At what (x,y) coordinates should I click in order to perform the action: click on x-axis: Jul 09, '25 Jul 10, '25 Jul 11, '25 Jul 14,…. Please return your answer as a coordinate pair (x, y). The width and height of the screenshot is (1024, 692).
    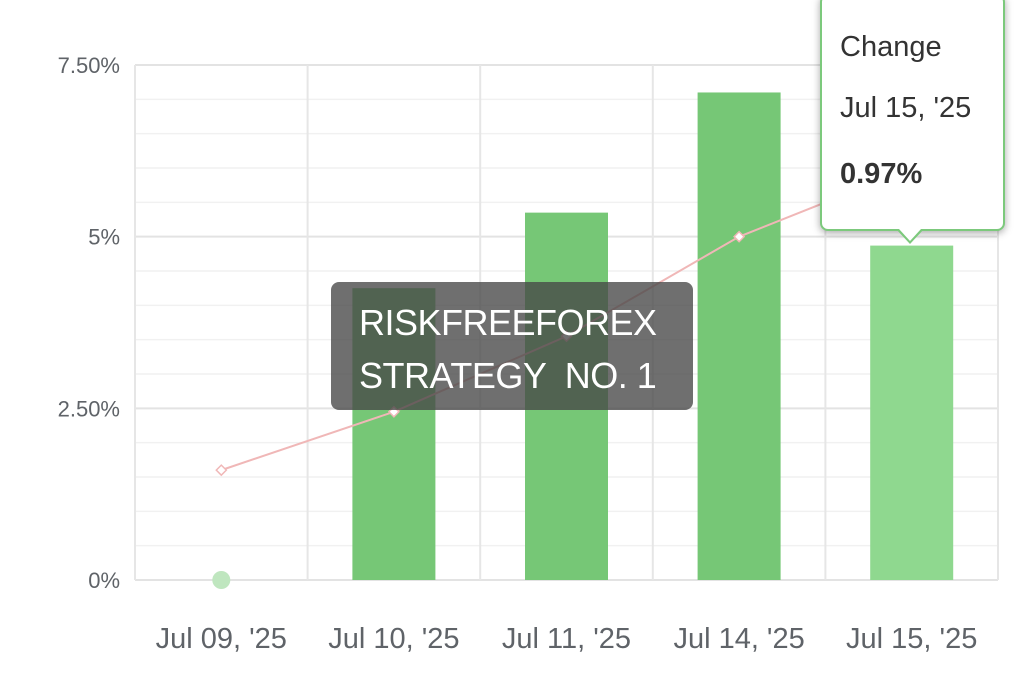
    Looking at the image, I should click on (567, 639).